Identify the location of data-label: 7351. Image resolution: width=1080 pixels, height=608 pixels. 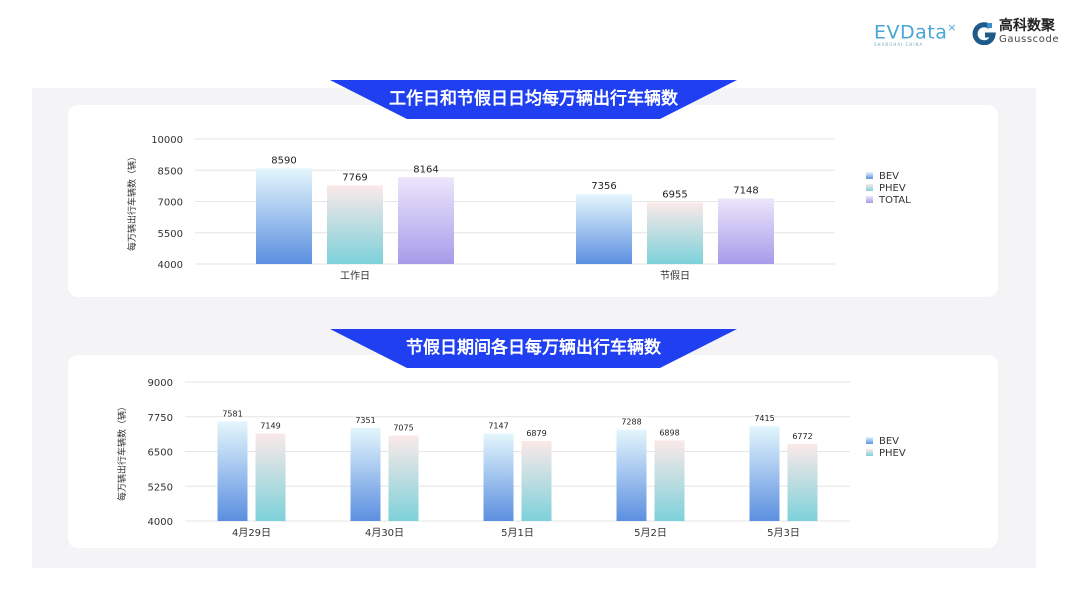
(365, 420).